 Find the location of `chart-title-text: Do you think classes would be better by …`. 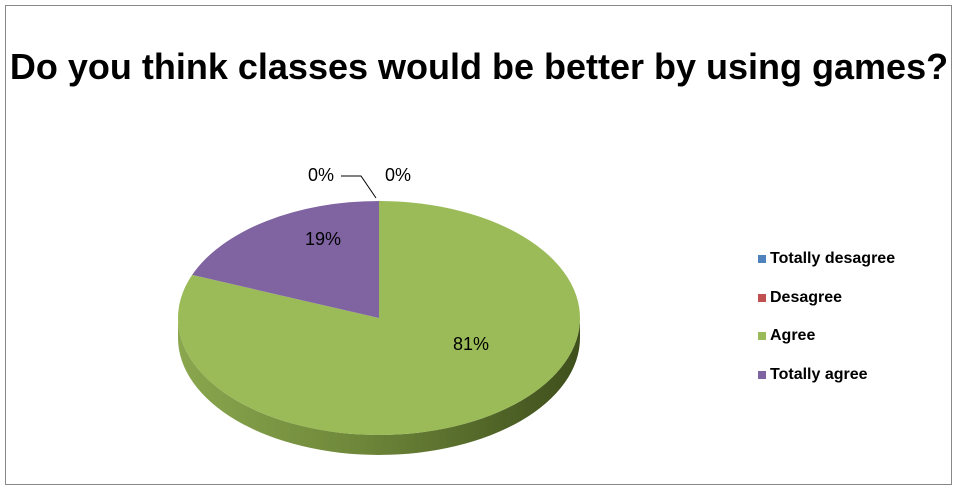

chart-title-text: Do you think classes would be better by … is located at coordinates (479, 66).